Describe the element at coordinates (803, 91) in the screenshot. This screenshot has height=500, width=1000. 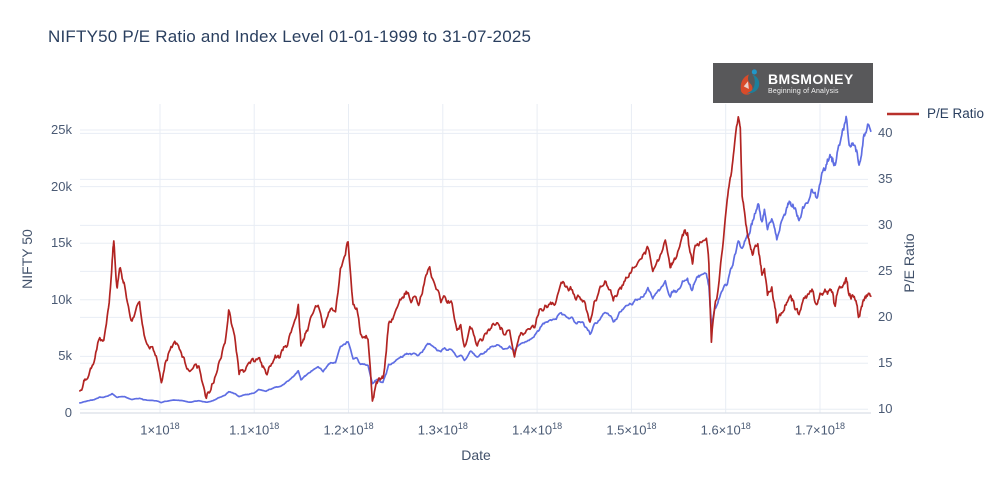
I see `logo-tagline: Beginning of Analysis` at that location.